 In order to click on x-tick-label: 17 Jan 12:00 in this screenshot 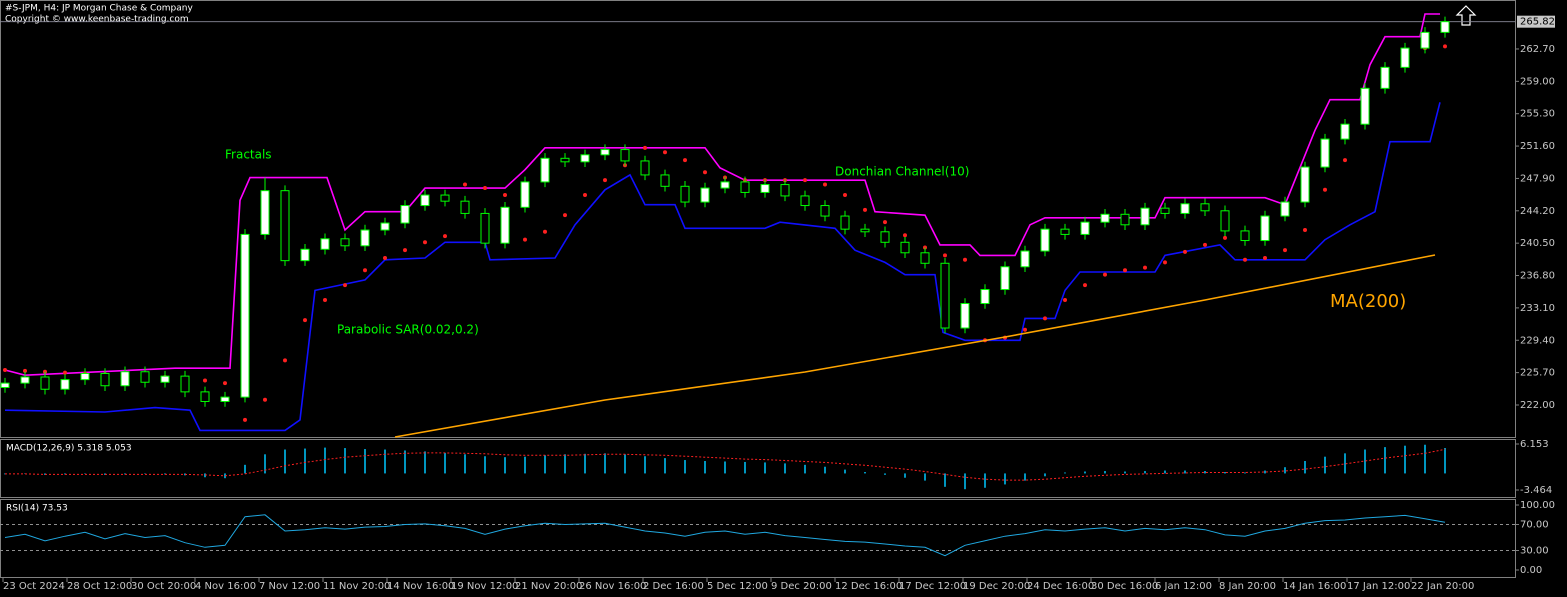, I will do `click(1378, 586)`.